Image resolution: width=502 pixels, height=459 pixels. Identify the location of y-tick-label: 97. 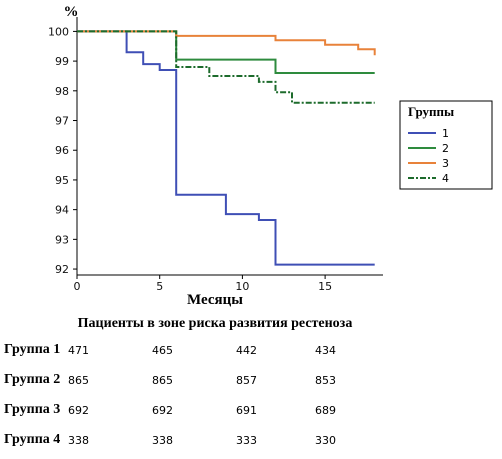
(62, 121).